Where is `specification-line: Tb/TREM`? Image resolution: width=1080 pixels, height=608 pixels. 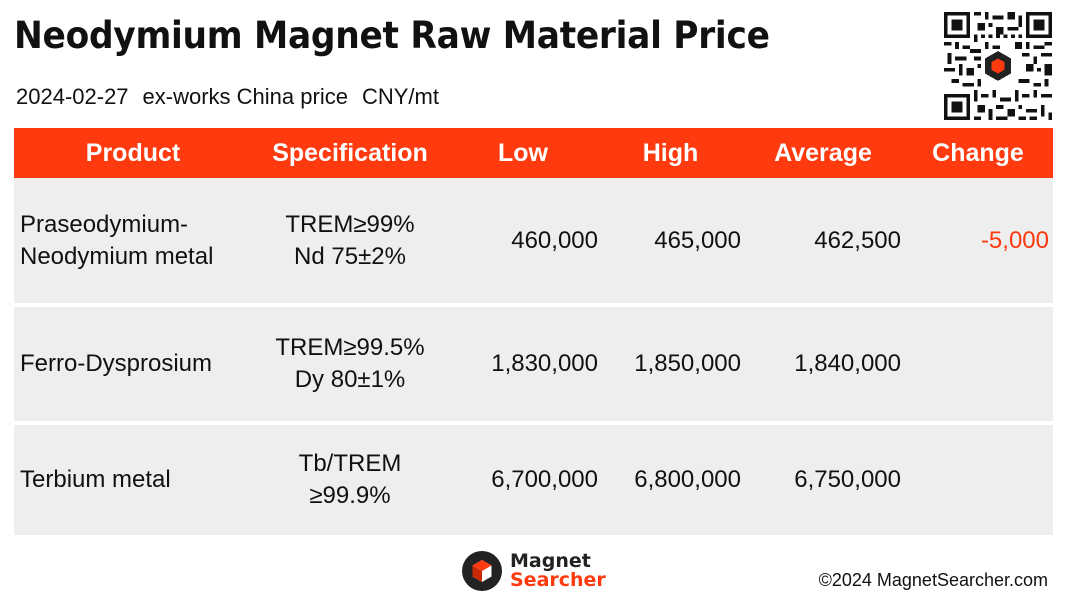
specification-line: Tb/TREM is located at coordinates (350, 463).